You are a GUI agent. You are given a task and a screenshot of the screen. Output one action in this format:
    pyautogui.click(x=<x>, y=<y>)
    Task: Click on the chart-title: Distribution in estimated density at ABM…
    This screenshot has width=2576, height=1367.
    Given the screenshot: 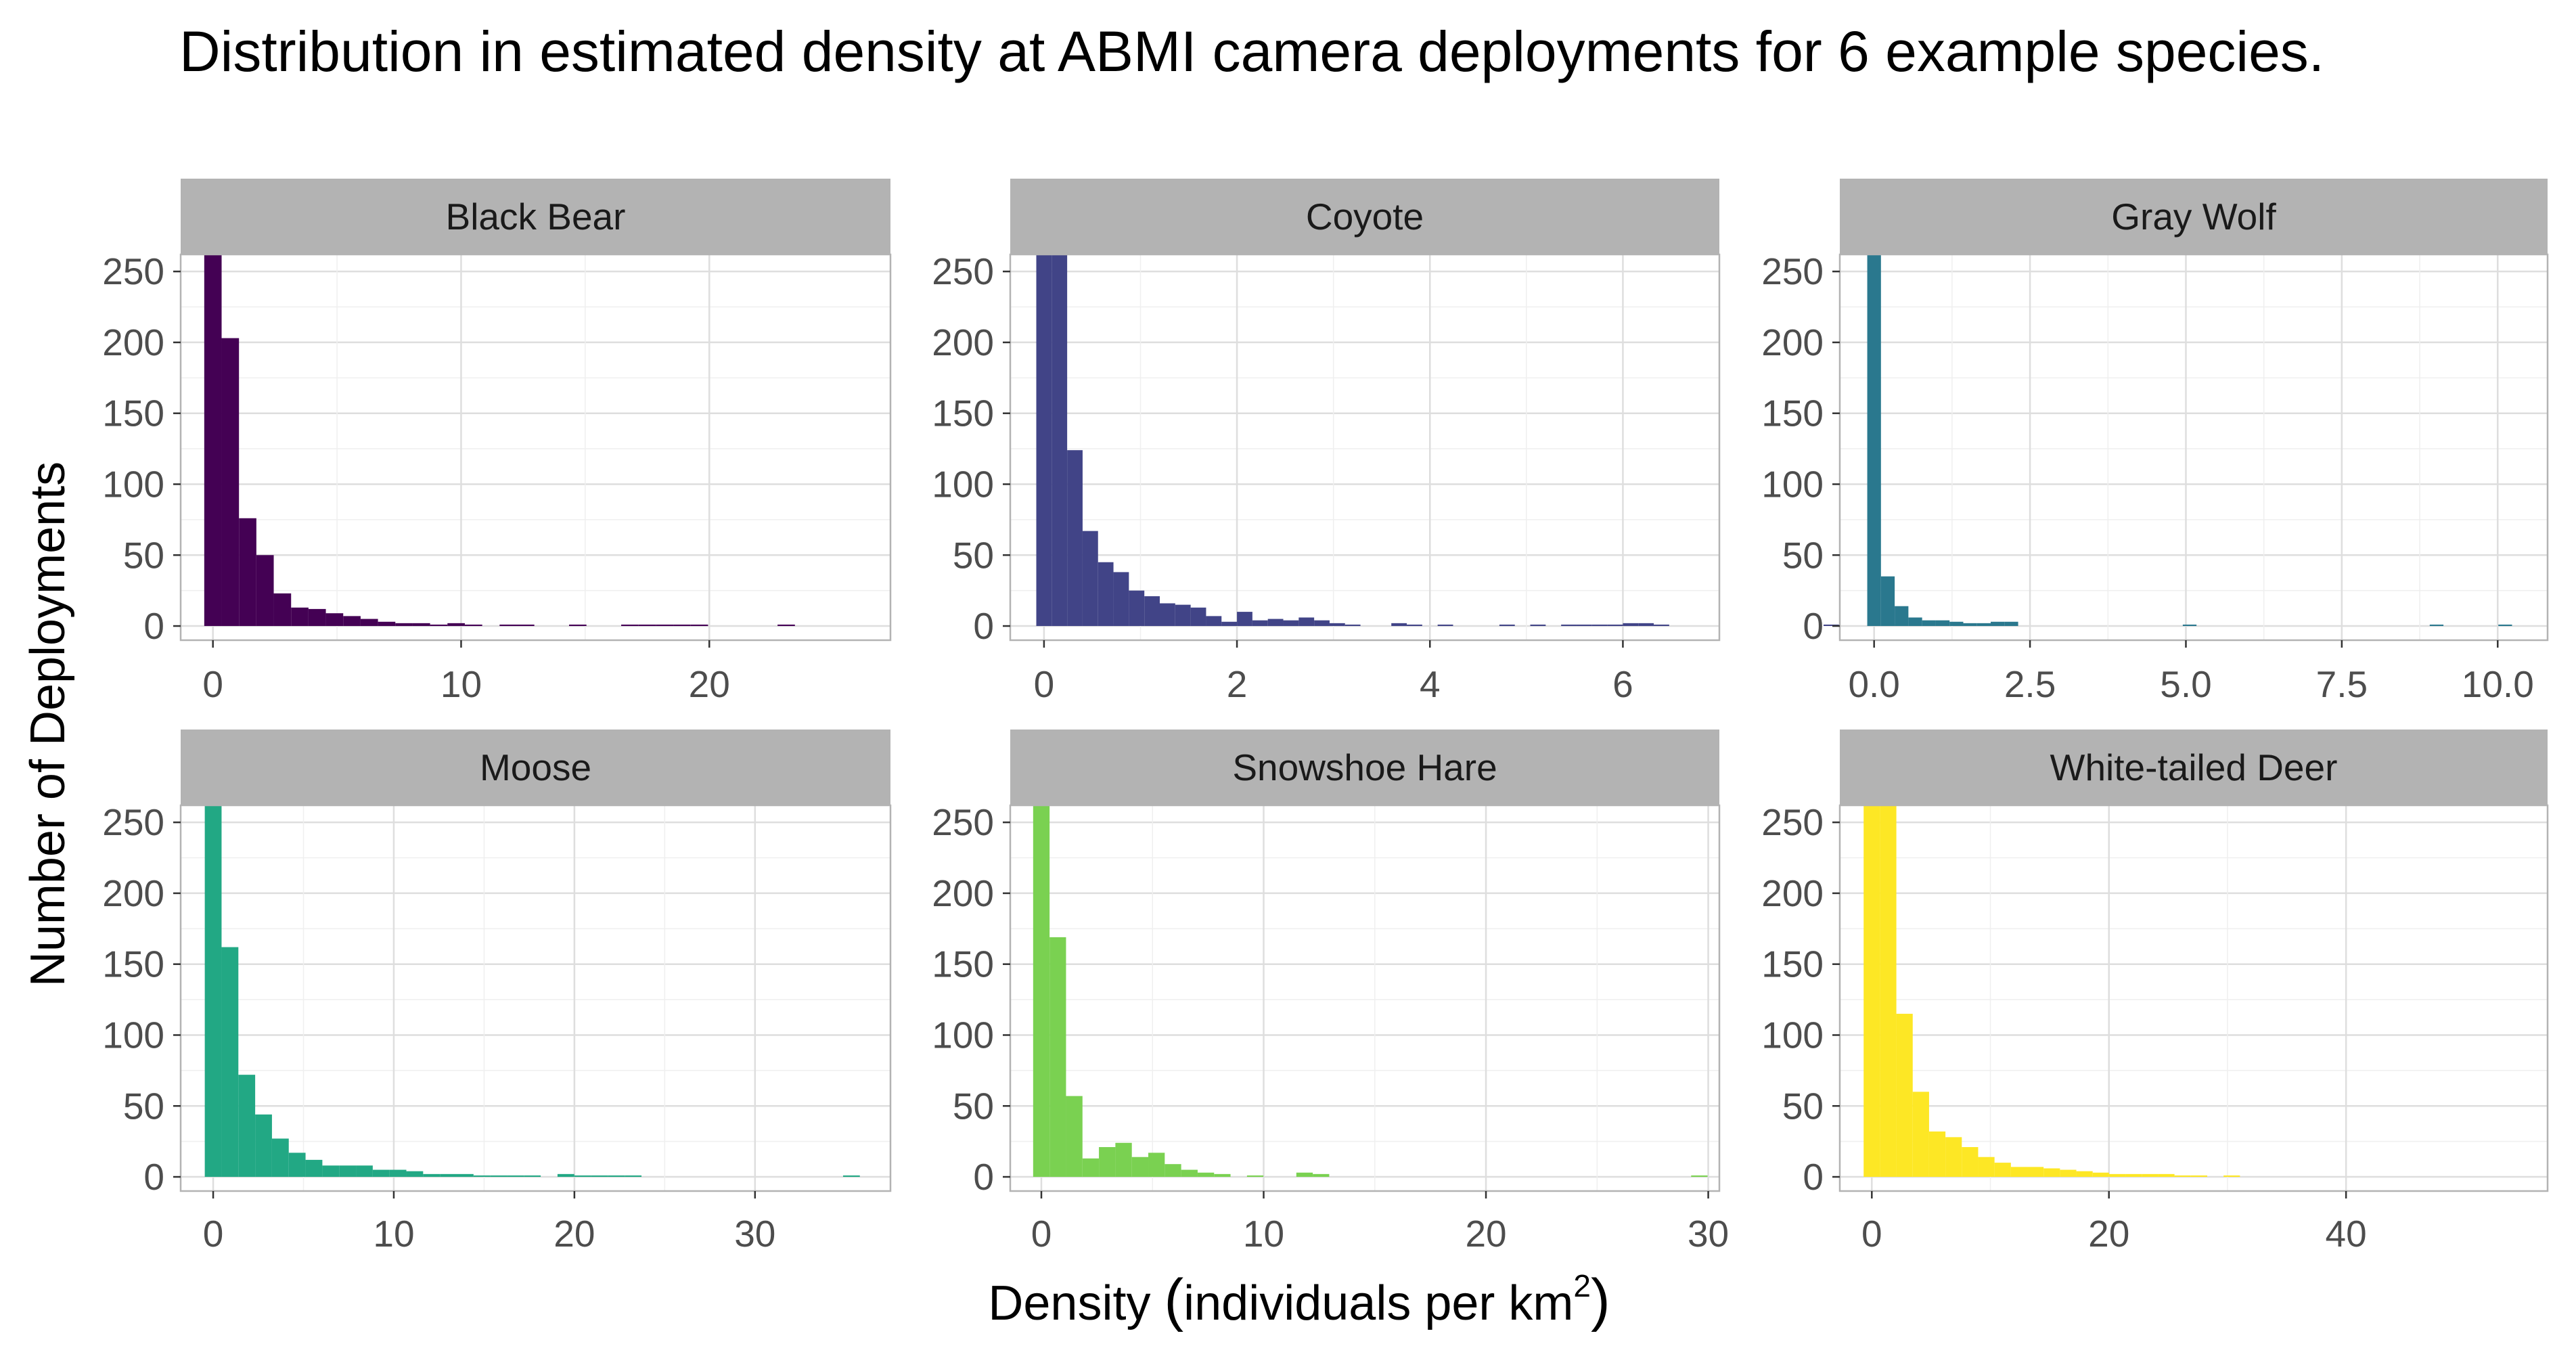 What is the action you would take?
    pyautogui.click(x=1252, y=51)
    